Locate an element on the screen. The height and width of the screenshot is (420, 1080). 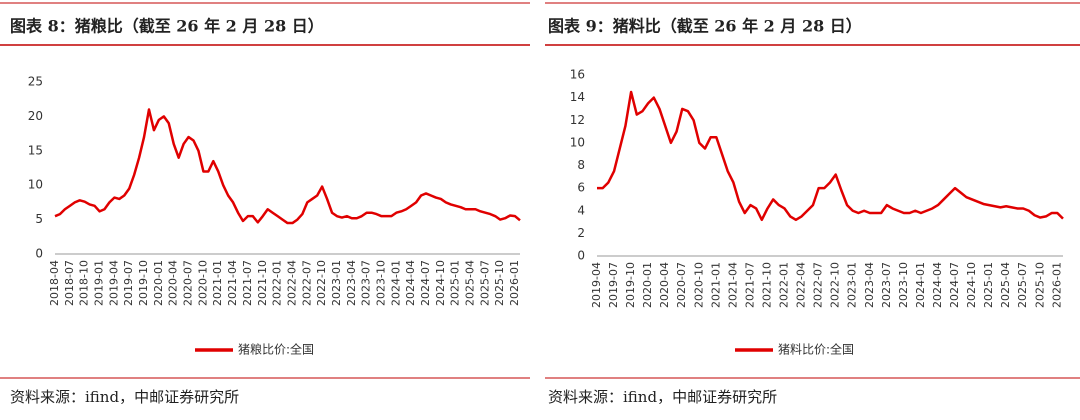
y-tick-label: 6 is located at coordinates (581, 188).